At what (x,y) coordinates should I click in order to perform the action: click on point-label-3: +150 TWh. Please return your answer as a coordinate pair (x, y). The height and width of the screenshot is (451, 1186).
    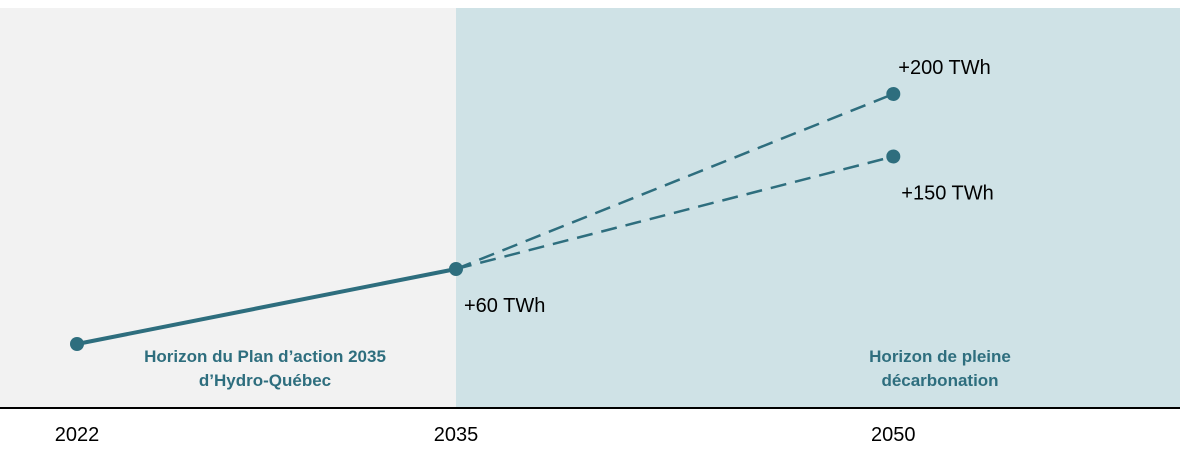
    Looking at the image, I should click on (947, 194).